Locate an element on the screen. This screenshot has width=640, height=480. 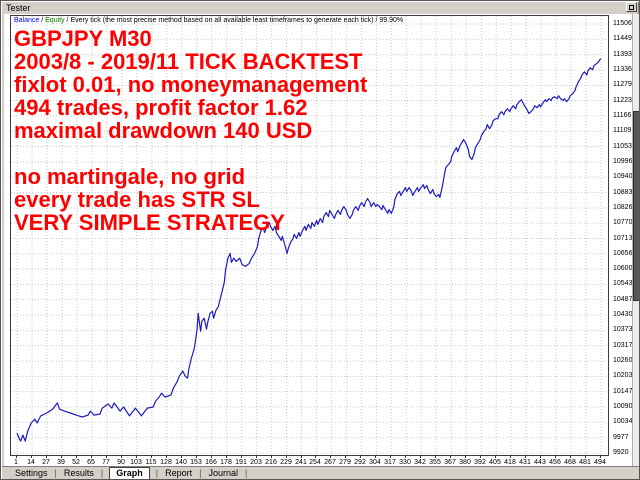
titlebar: Tester is located at coordinates (320, 8).